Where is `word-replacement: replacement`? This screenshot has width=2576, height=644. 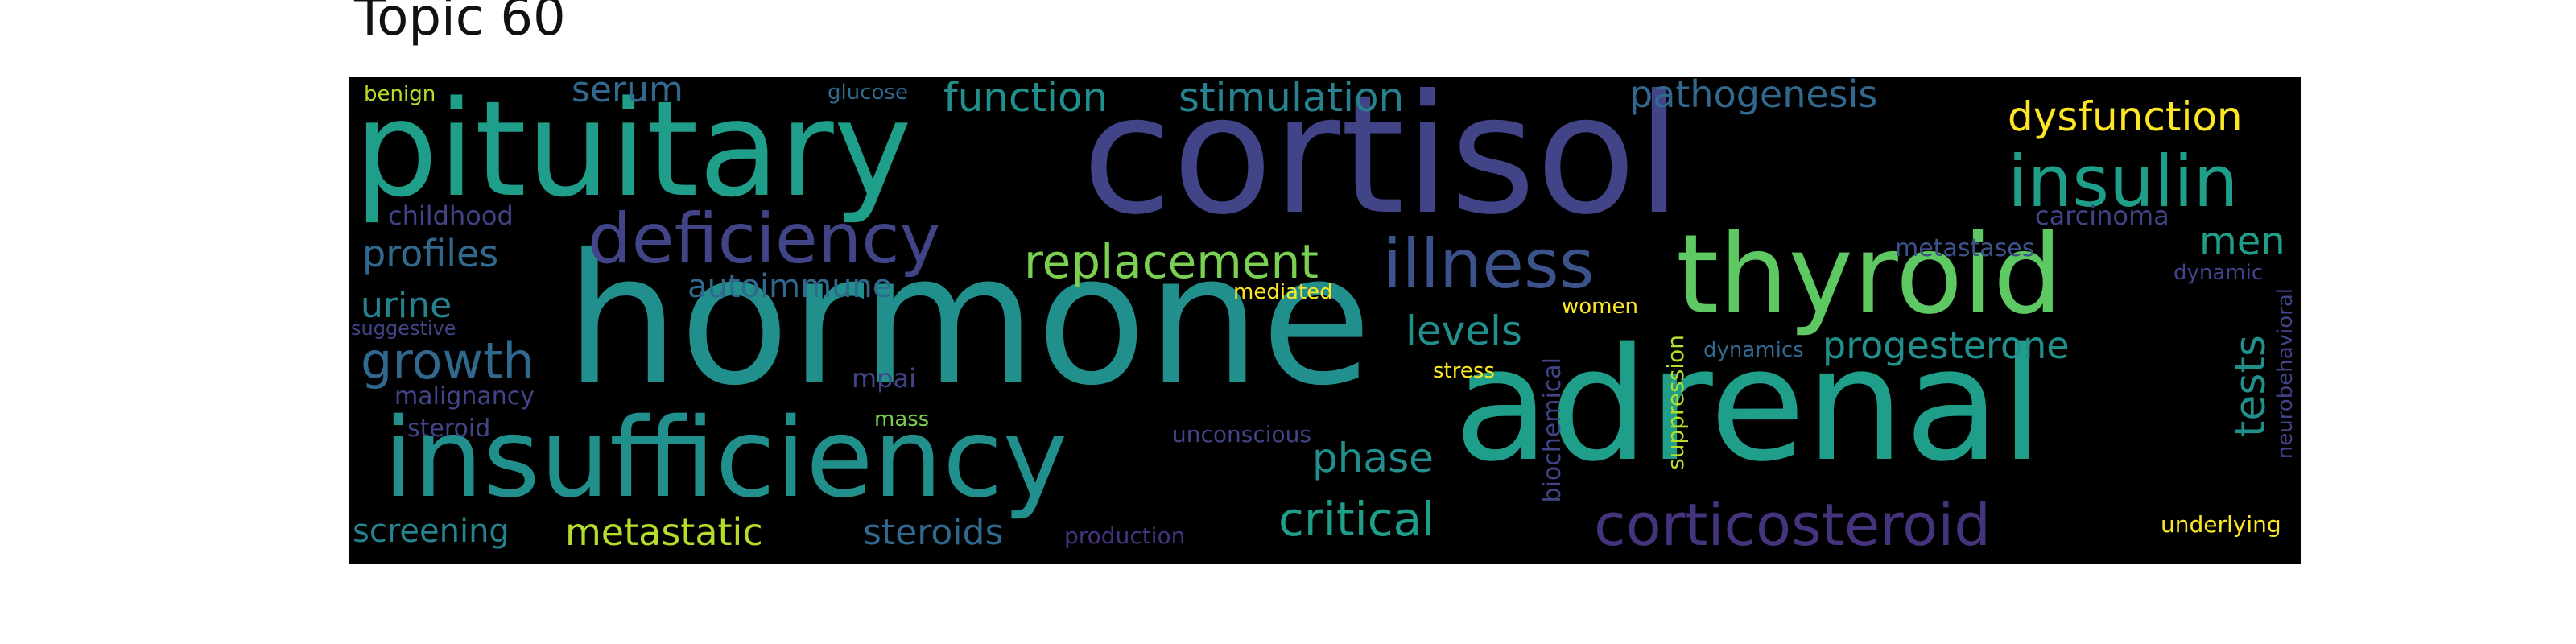
word-replacement: replacement is located at coordinates (1171, 261).